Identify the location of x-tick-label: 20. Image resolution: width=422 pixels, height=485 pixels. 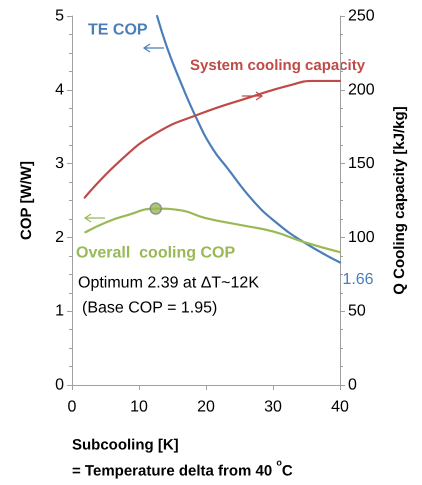
(206, 407).